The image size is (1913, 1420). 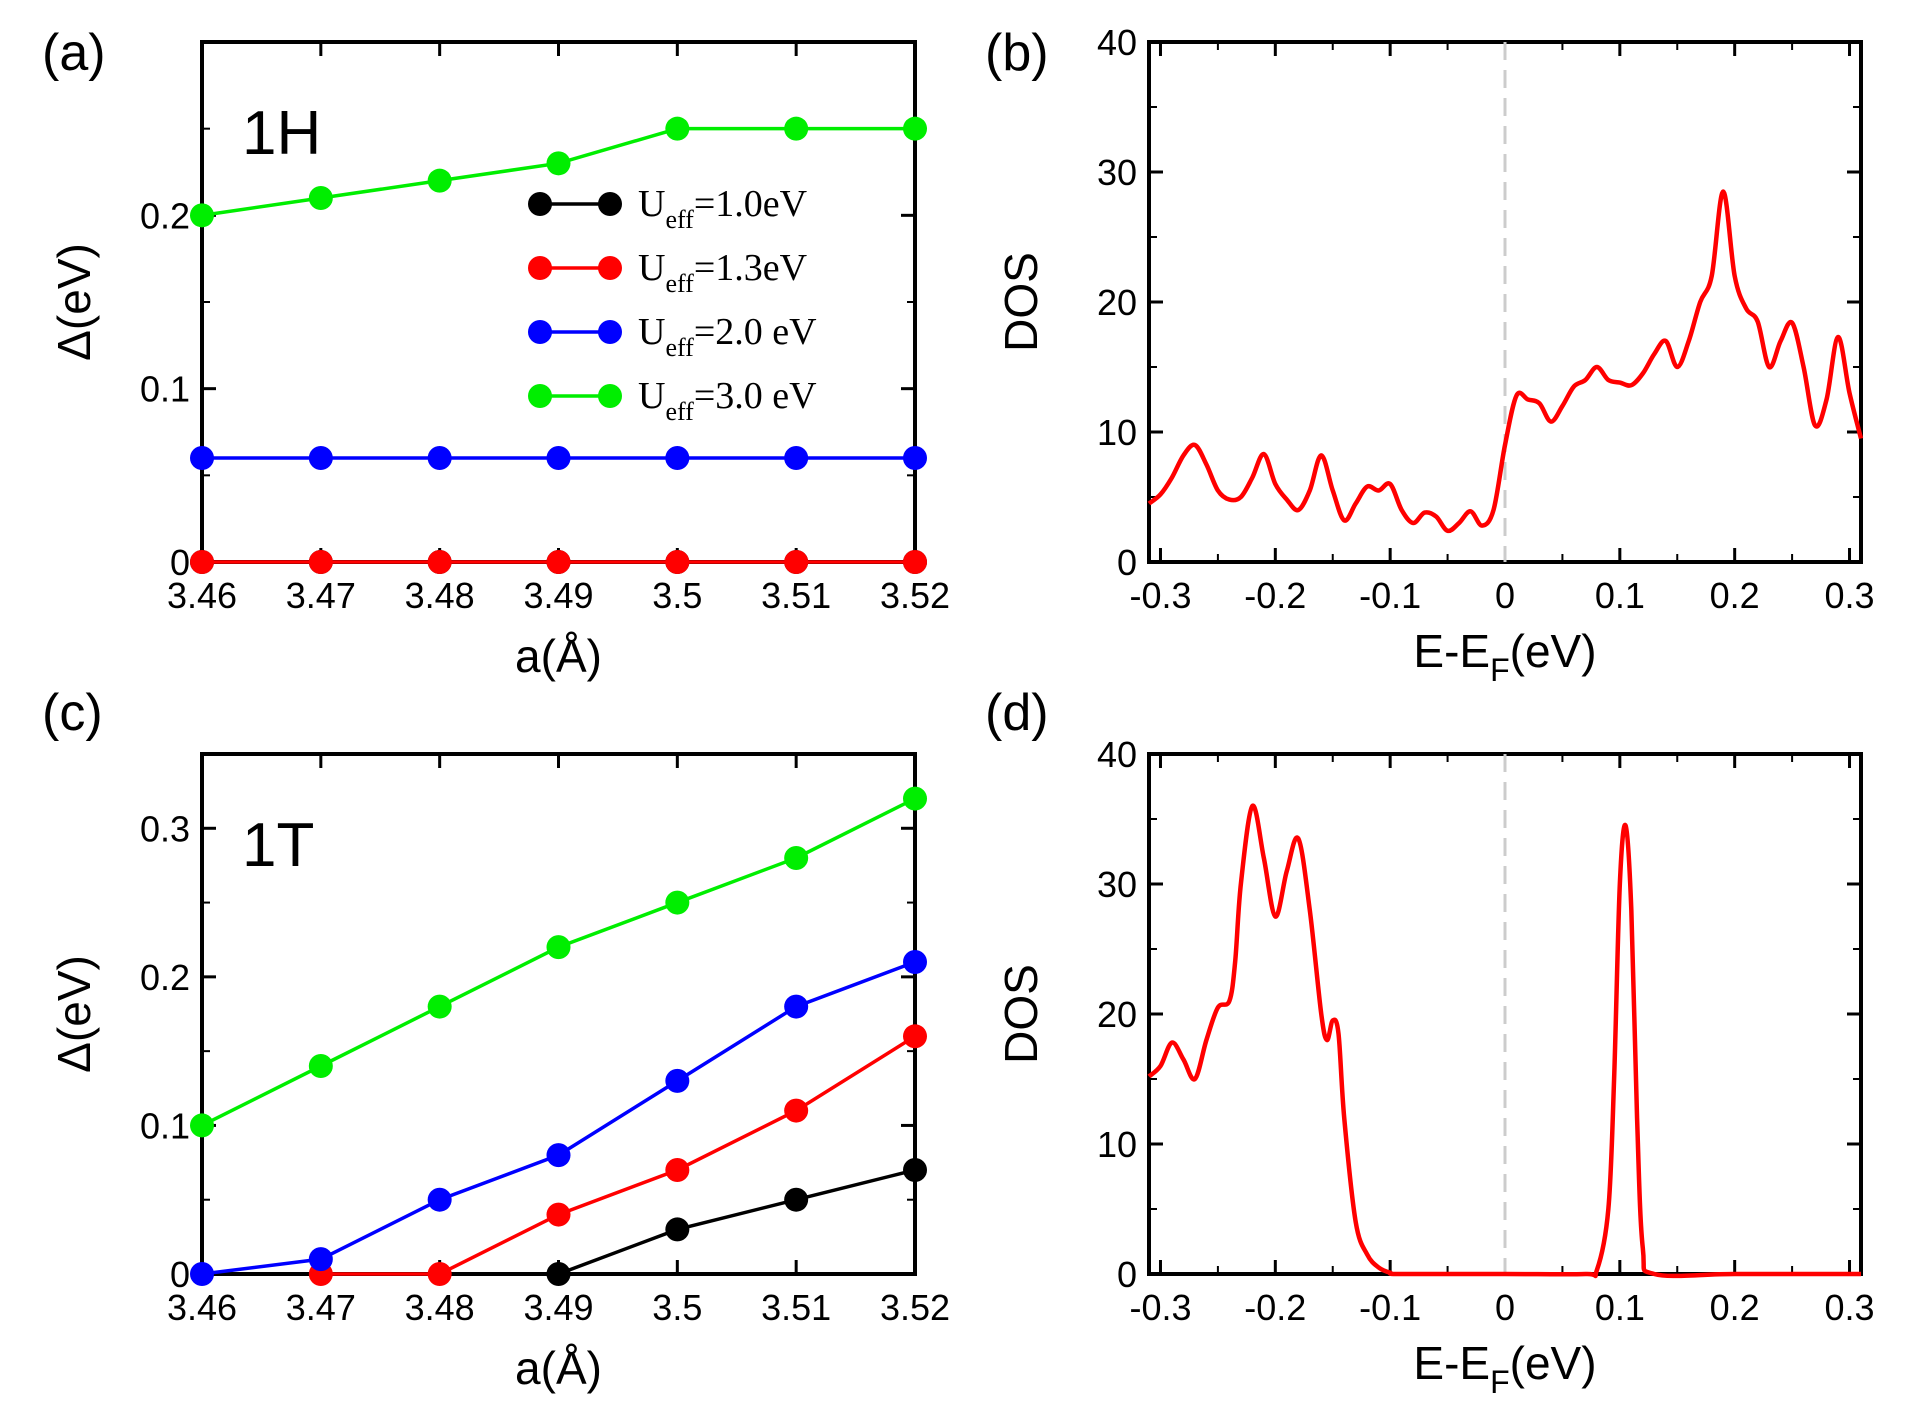 I want to click on x-tick-label-a: 3.47, so click(x=321, y=595).